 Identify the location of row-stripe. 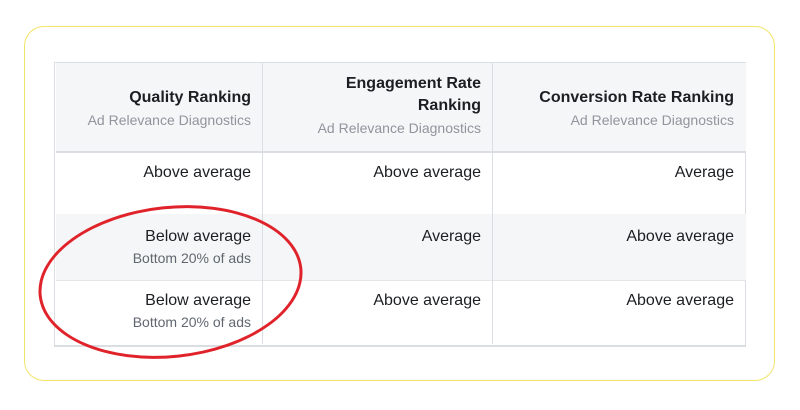
(401, 247).